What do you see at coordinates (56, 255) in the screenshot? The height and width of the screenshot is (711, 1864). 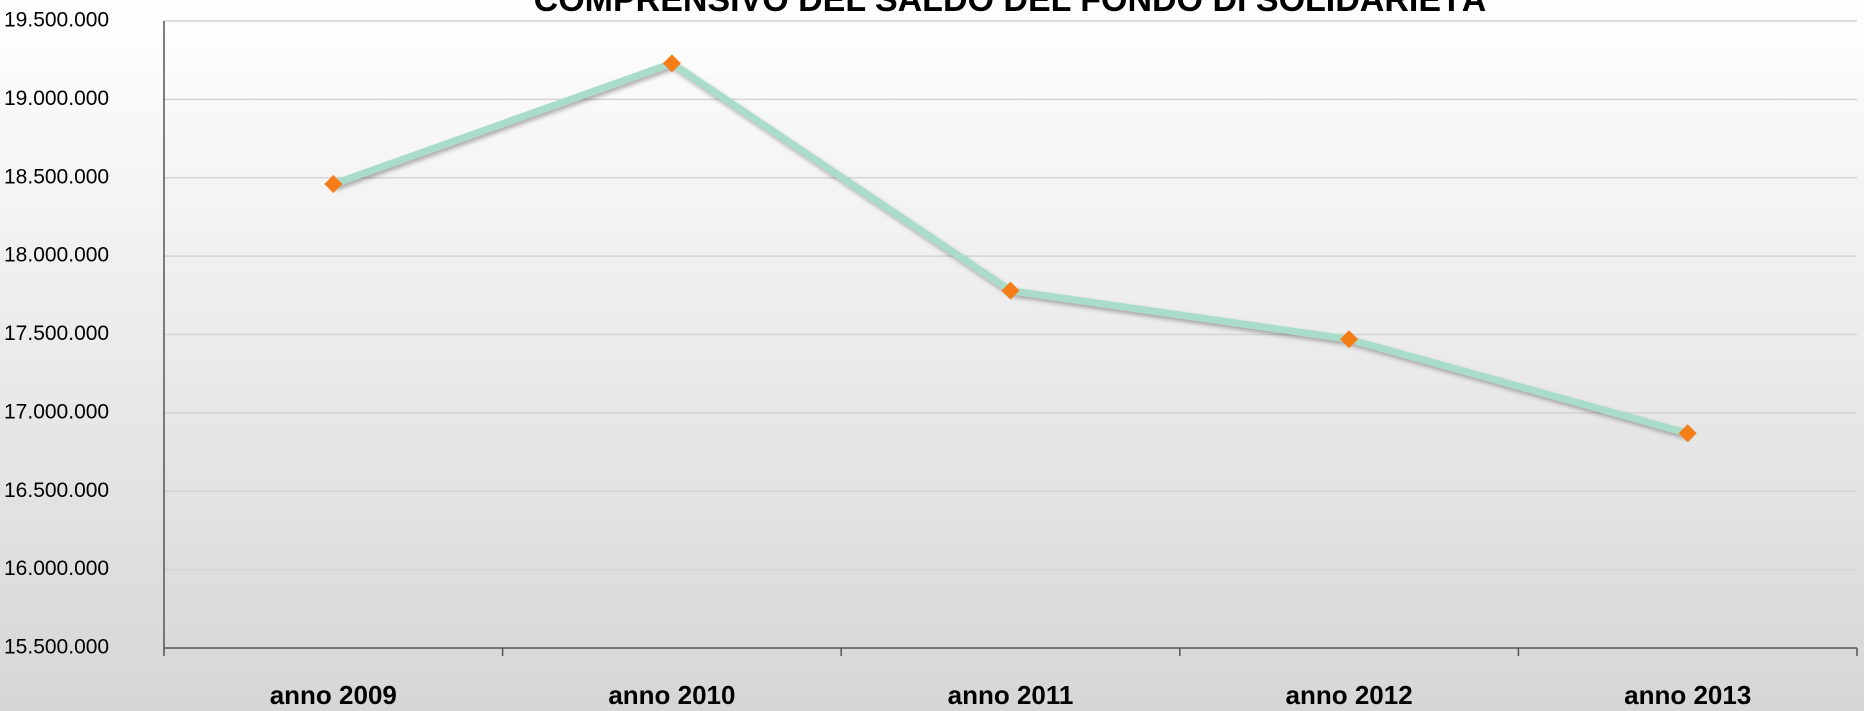 I see `y-tick-label: 18.000.000` at bounding box center [56, 255].